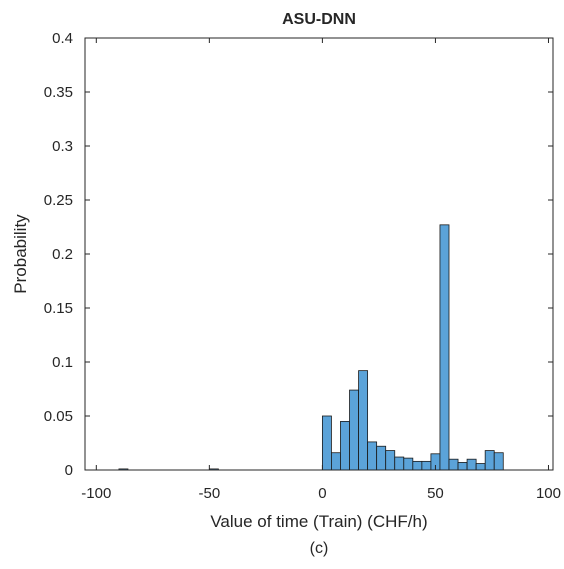 Image resolution: width=564 pixels, height=569 pixels. What do you see at coordinates (548, 493) in the screenshot?
I see `x-tick-label: 100` at bounding box center [548, 493].